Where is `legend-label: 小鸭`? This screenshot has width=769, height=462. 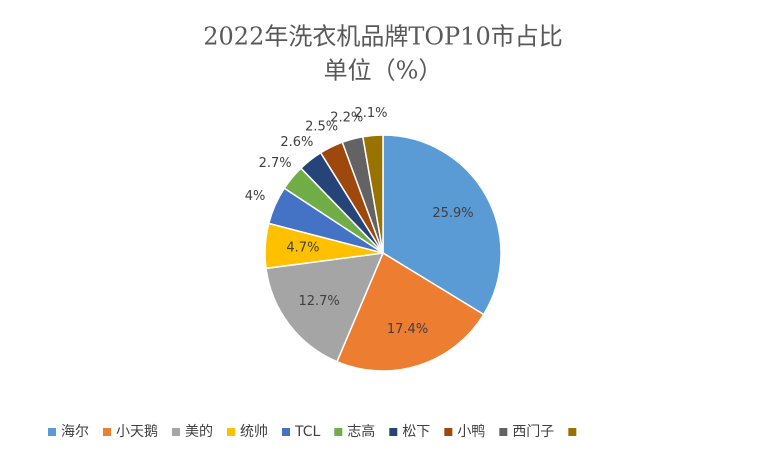
legend-label: 小鸭 is located at coordinates (471, 432).